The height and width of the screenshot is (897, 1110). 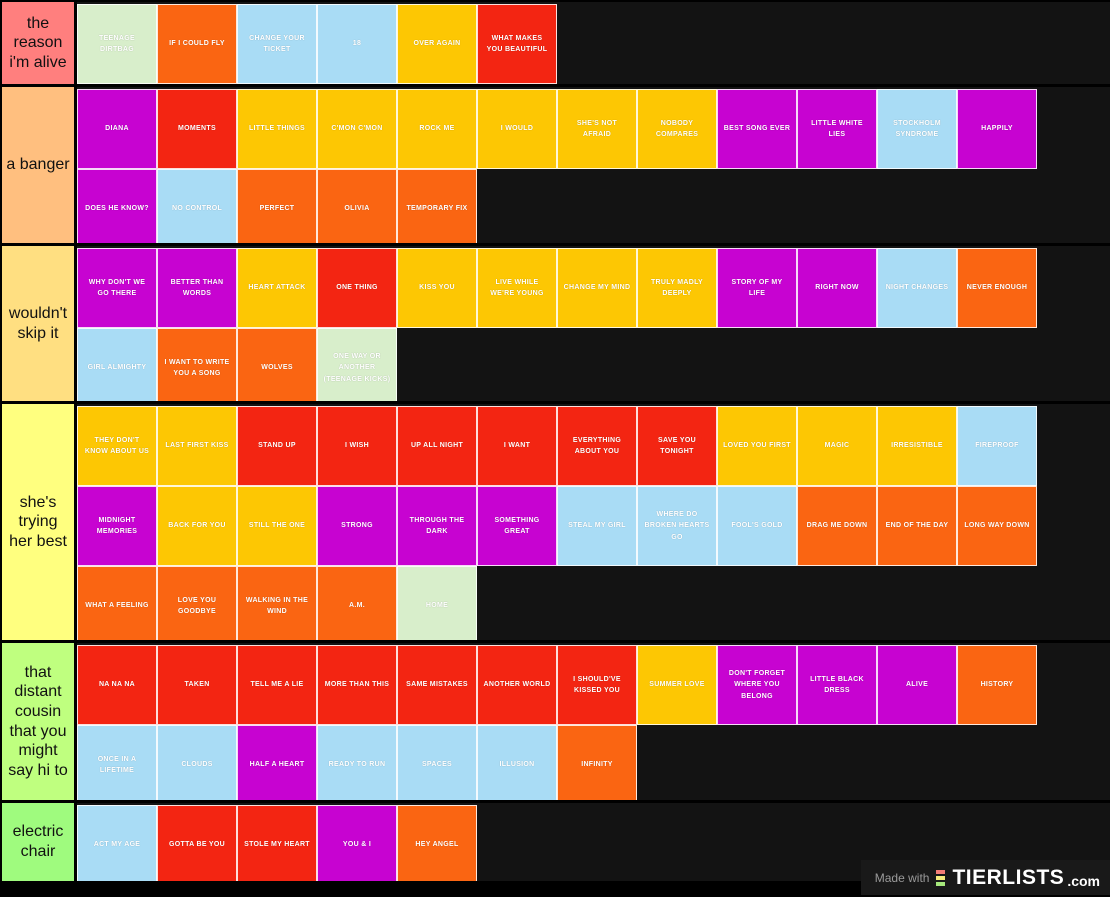 I want to click on song-card: CLOUDS, so click(x=197, y=762).